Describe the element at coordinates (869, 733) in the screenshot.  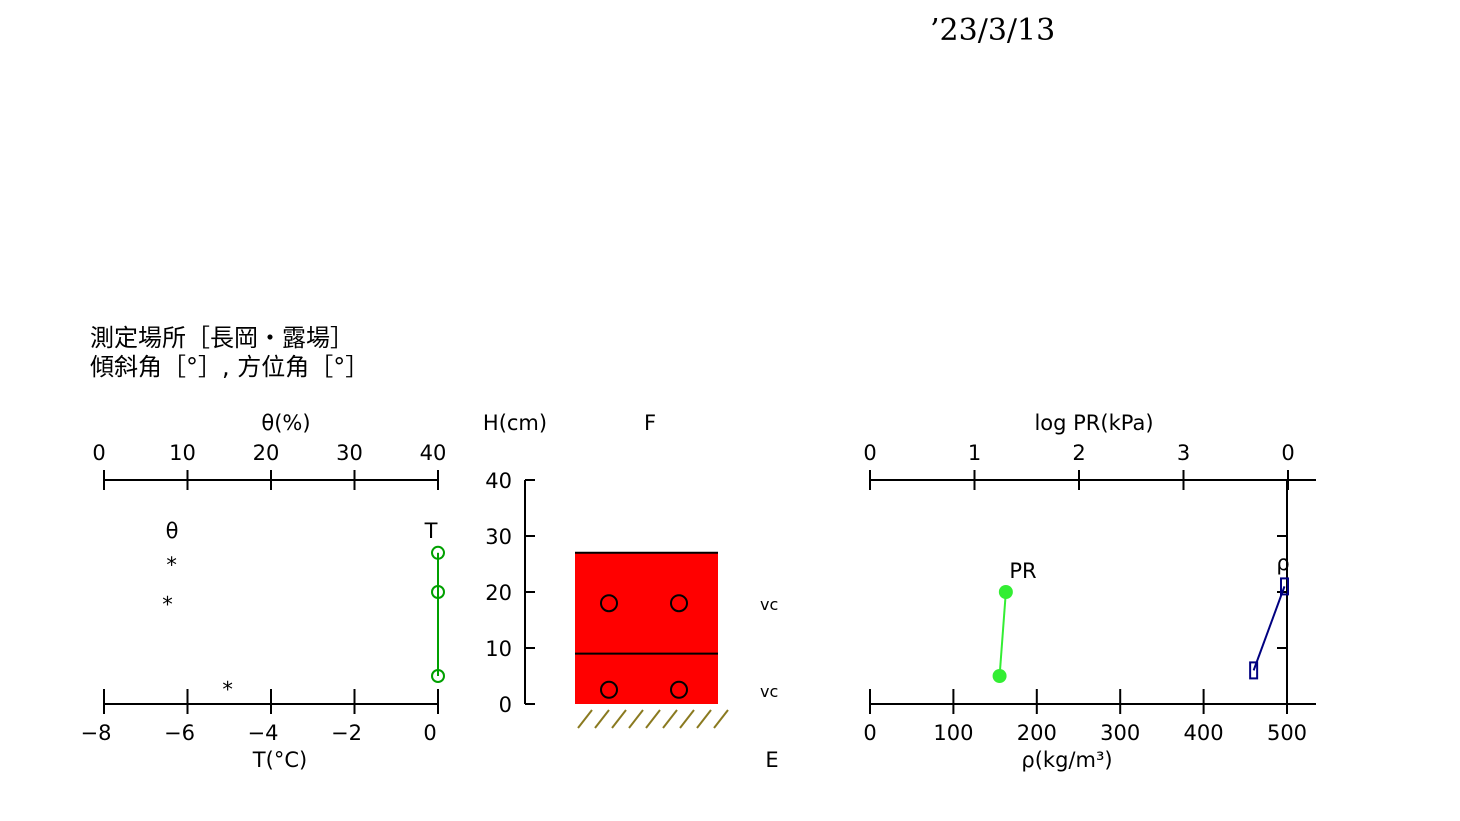
I see `density-tick-label: 0` at that location.